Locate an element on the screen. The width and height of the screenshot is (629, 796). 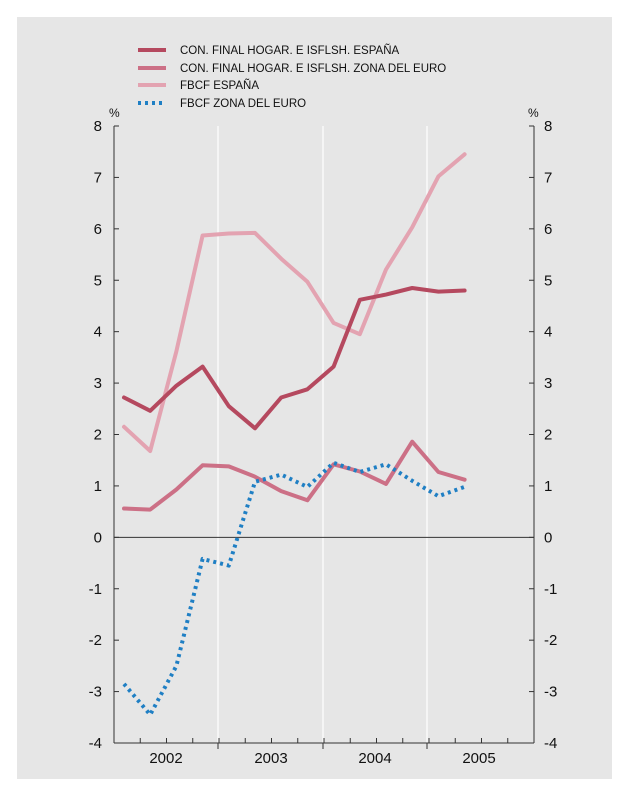
y-tick-label-left: -1 is located at coordinates (95, 589).